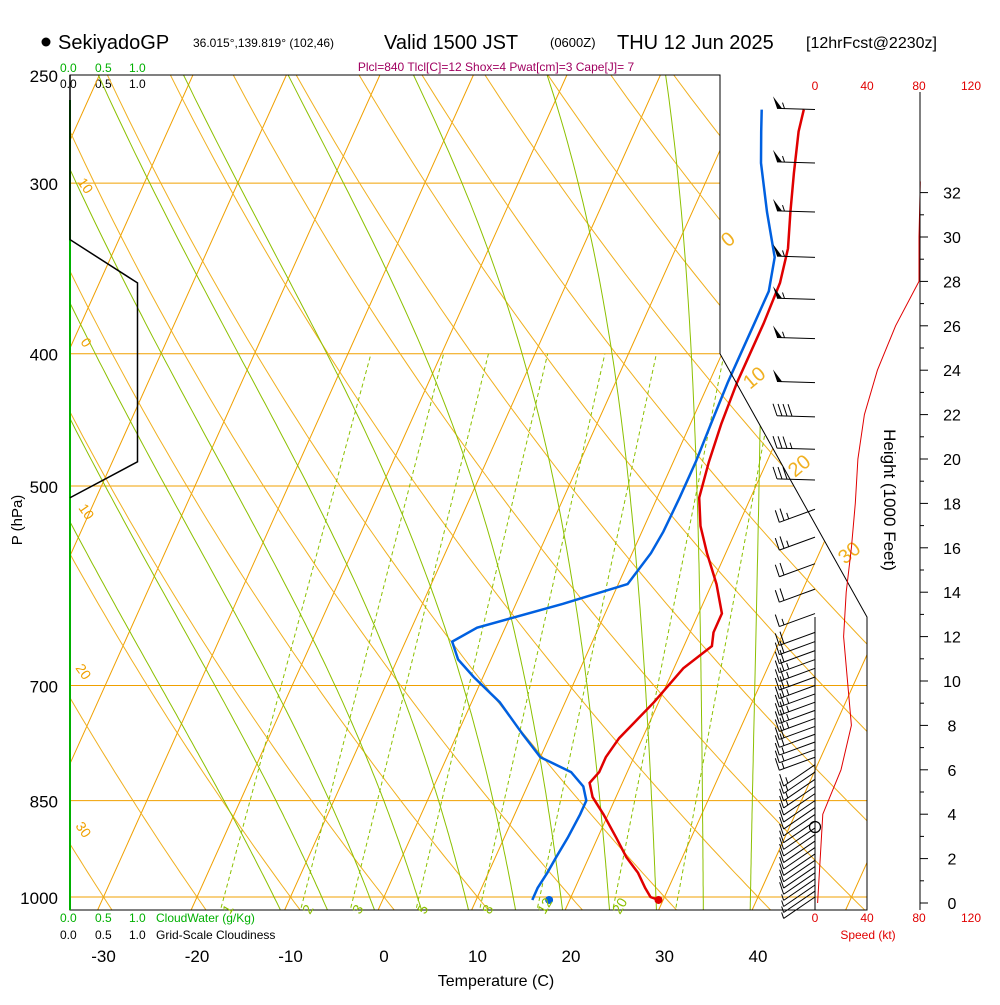  What do you see at coordinates (952, 371) in the screenshot?
I see `height-tick-label: 24` at bounding box center [952, 371].